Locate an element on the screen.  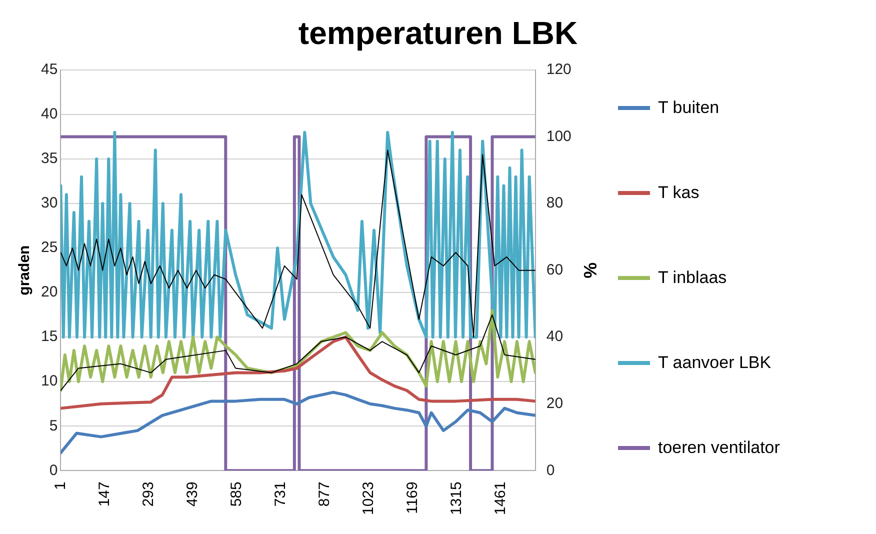
y-tick-label: 25 is located at coordinates (49, 247).